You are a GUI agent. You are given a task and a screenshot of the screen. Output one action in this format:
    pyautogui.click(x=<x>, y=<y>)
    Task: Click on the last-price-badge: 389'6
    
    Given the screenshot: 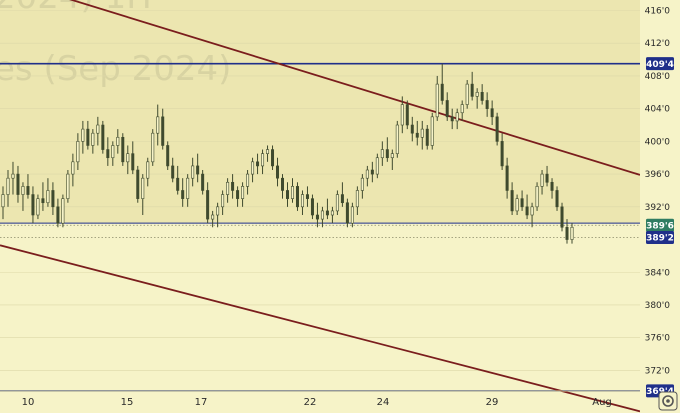 What is the action you would take?
    pyautogui.click(x=660, y=225)
    